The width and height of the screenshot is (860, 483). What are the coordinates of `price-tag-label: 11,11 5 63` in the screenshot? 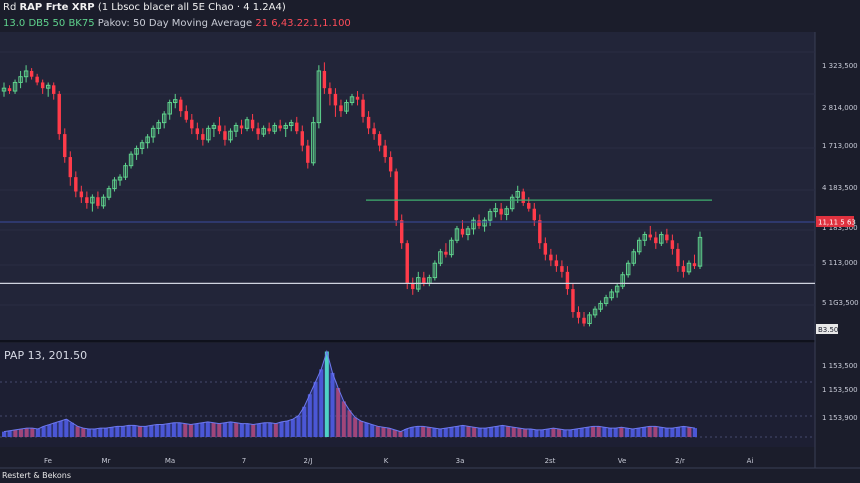 It's located at (837, 223).